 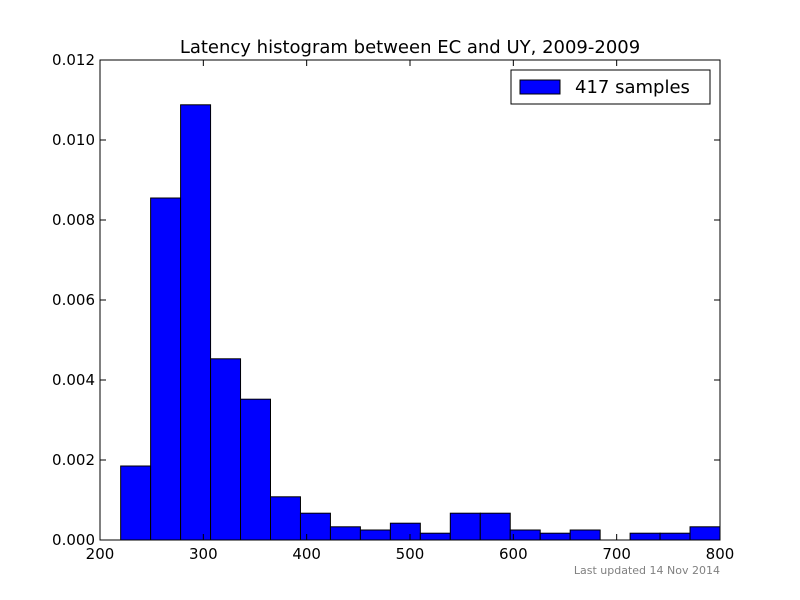 I want to click on x-tick-label: 300, so click(x=203, y=554).